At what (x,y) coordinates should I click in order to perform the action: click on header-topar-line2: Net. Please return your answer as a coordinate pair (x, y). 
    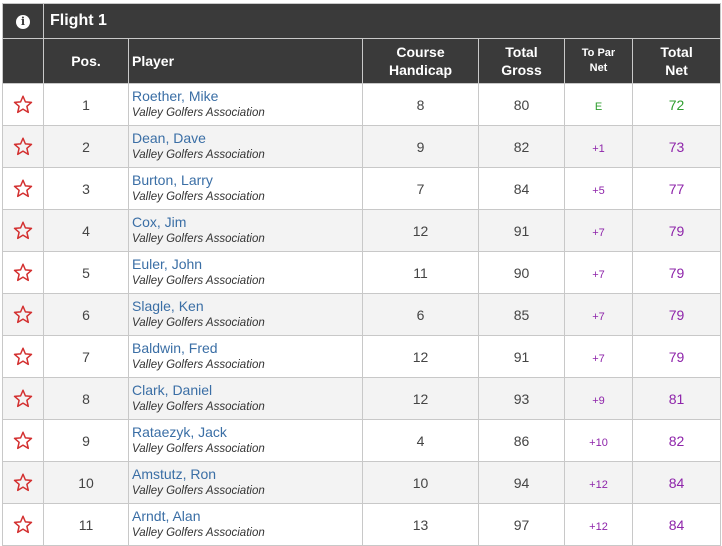
    Looking at the image, I should click on (598, 68).